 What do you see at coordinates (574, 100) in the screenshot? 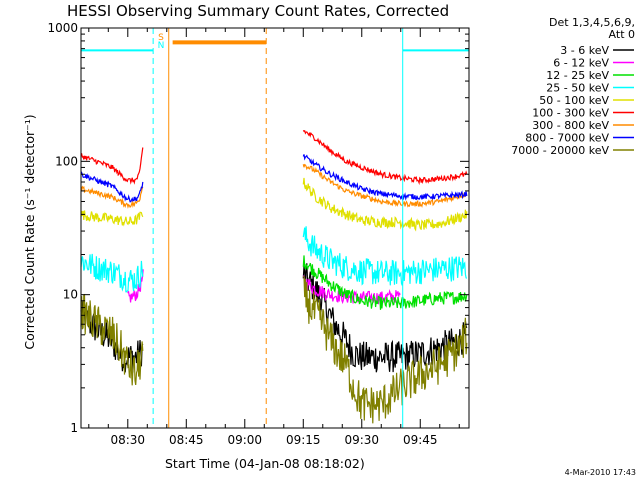
I see `legend-label: 50 - 100 keV` at bounding box center [574, 100].